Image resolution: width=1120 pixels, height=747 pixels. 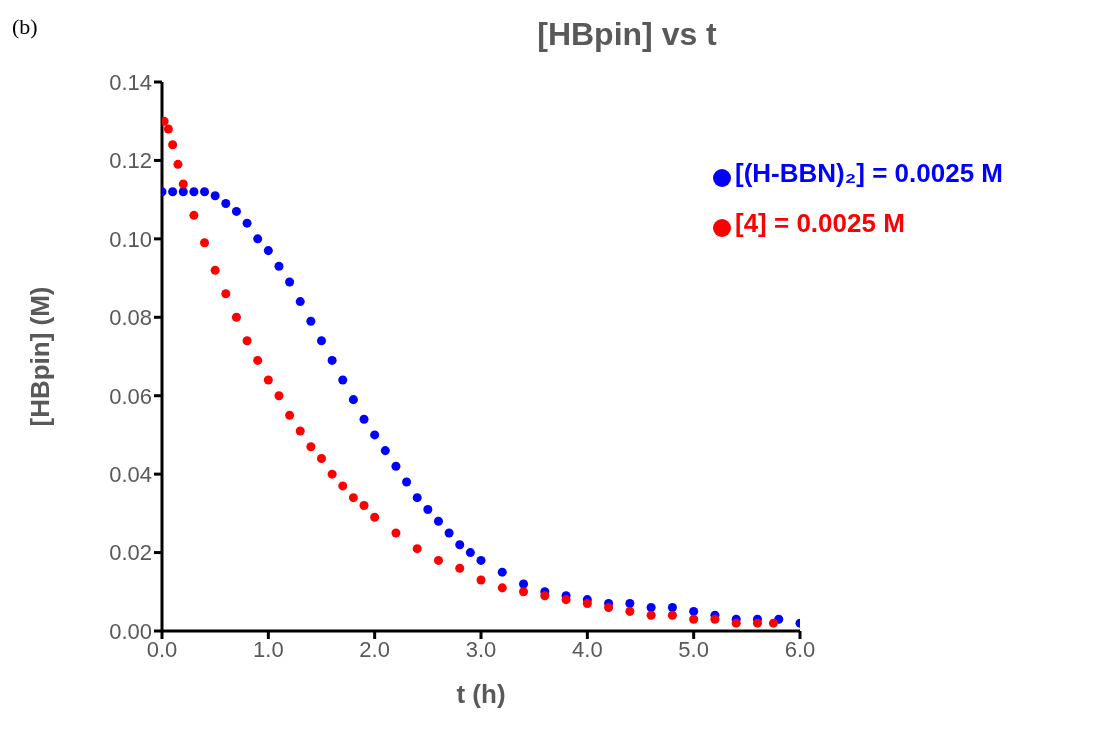 I want to click on x-tick-label: 6.0, so click(x=800, y=649).